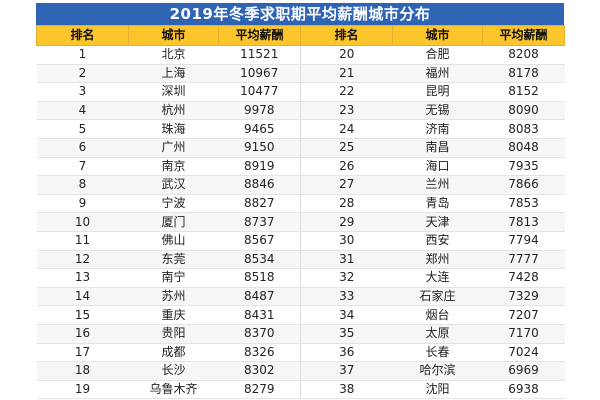  Describe the element at coordinates (346, 278) in the screenshot. I see `cell-rank: 32` at that location.